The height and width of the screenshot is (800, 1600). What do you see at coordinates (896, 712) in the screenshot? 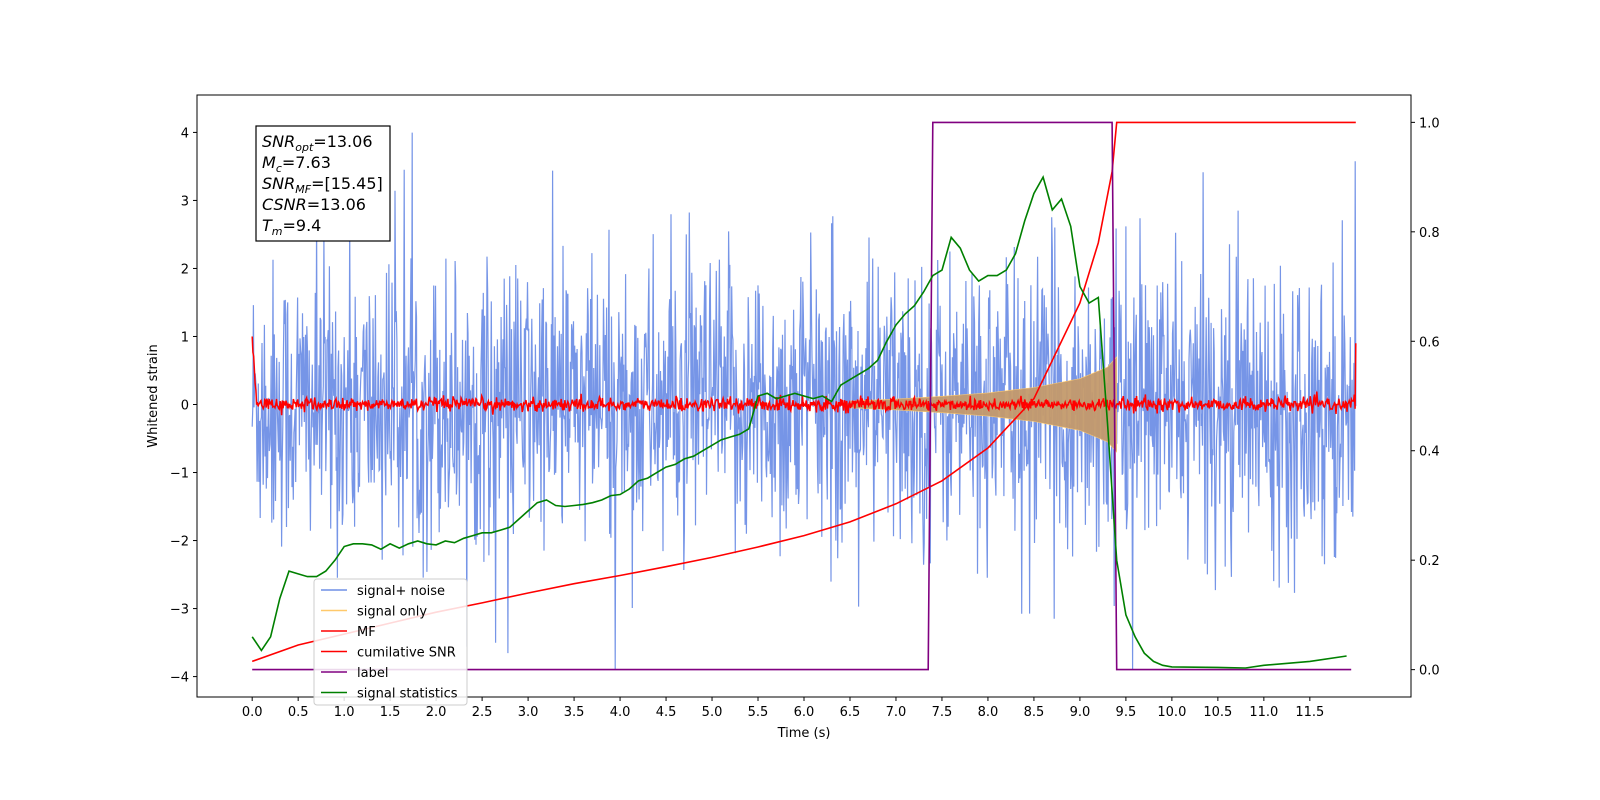
I see `x-tick-label: 7.0` at bounding box center [896, 712].